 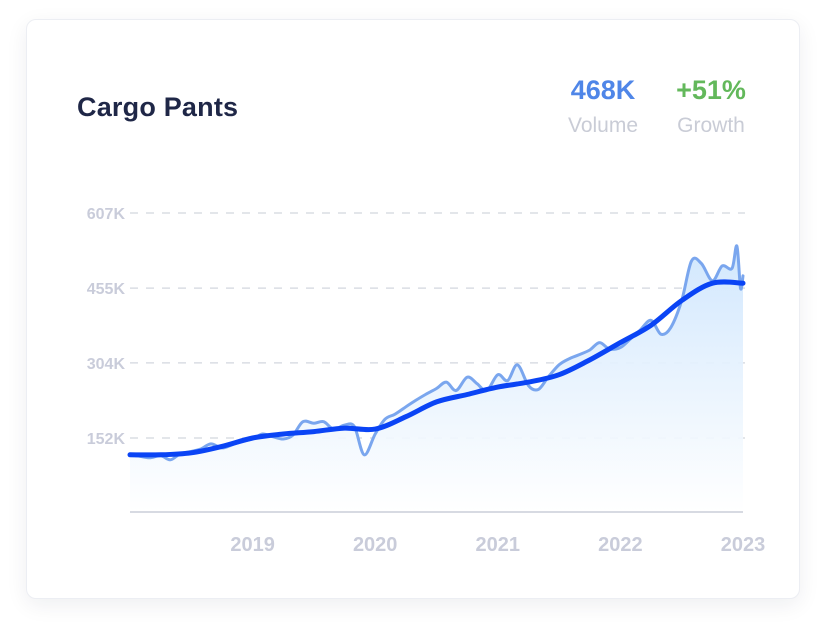 I want to click on y-tick-label: 607K, so click(x=106, y=214).